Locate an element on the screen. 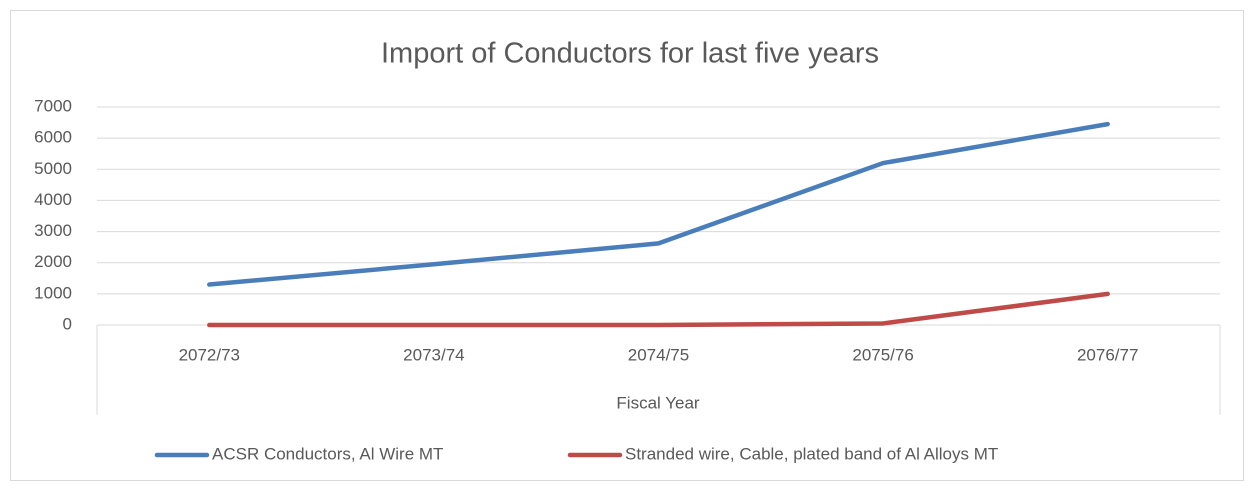  series-line is located at coordinates (658, 309).